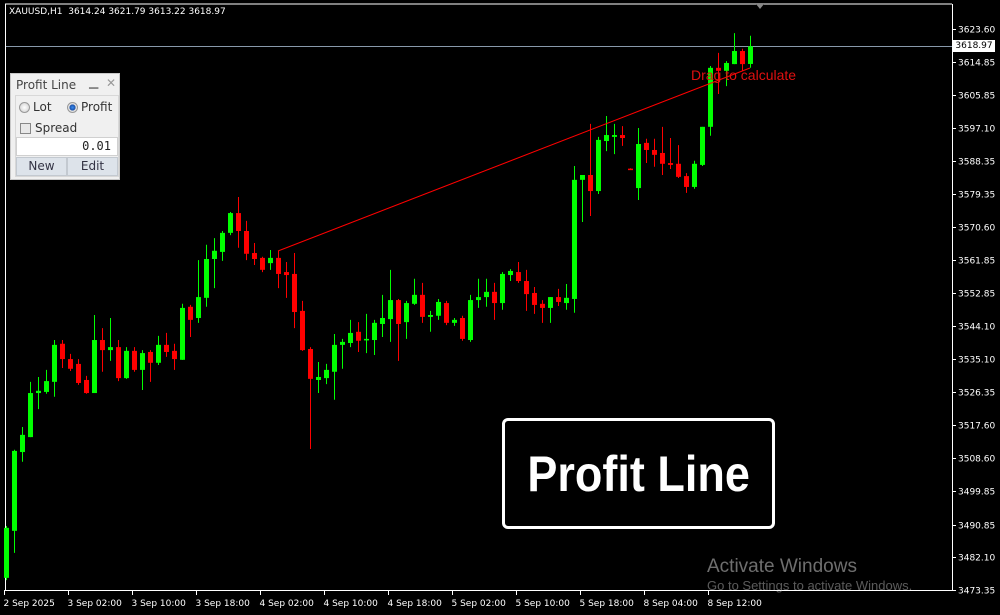 The height and width of the screenshot is (615, 1000). I want to click on drag-to-calculate-label: Drag to calculate, so click(744, 75).